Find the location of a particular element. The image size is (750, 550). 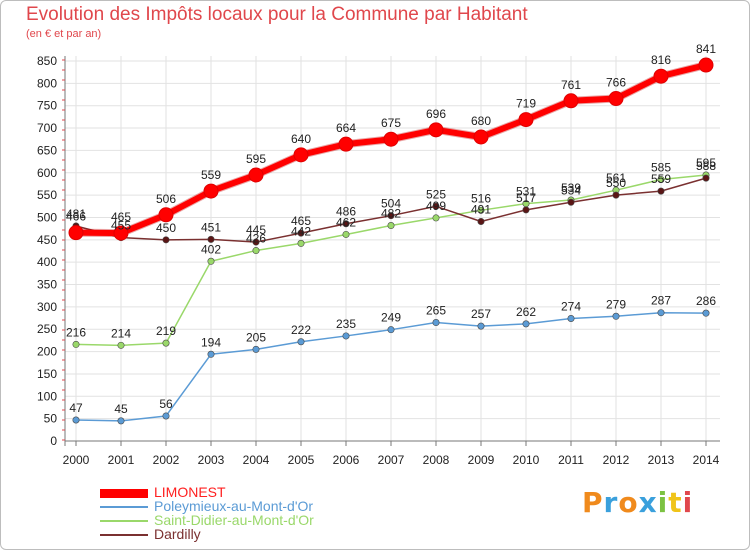

data-label: 262 is located at coordinates (526, 312).